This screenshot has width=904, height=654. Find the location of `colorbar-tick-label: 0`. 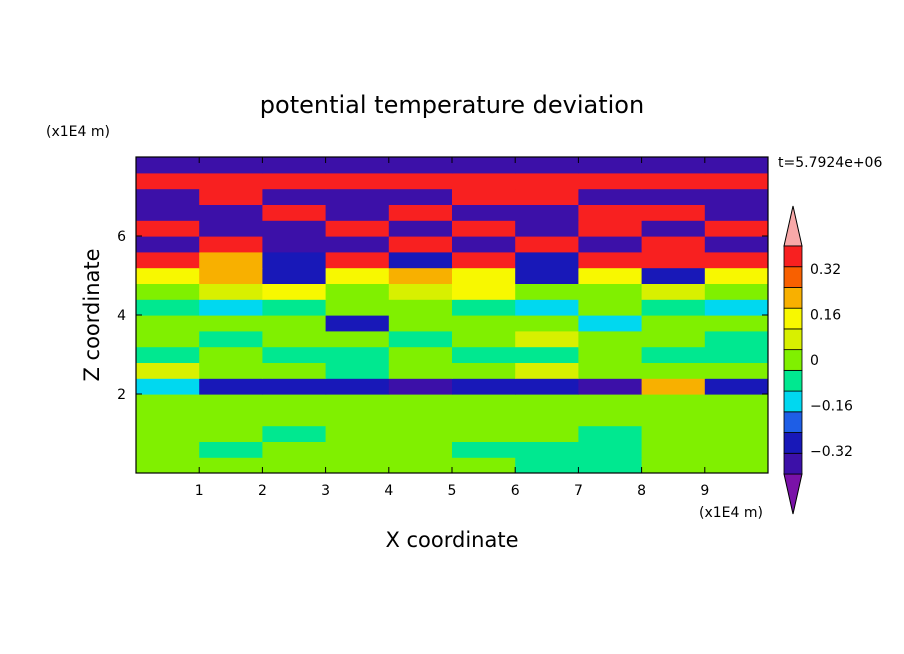

colorbar-tick-label: 0 is located at coordinates (814, 361).